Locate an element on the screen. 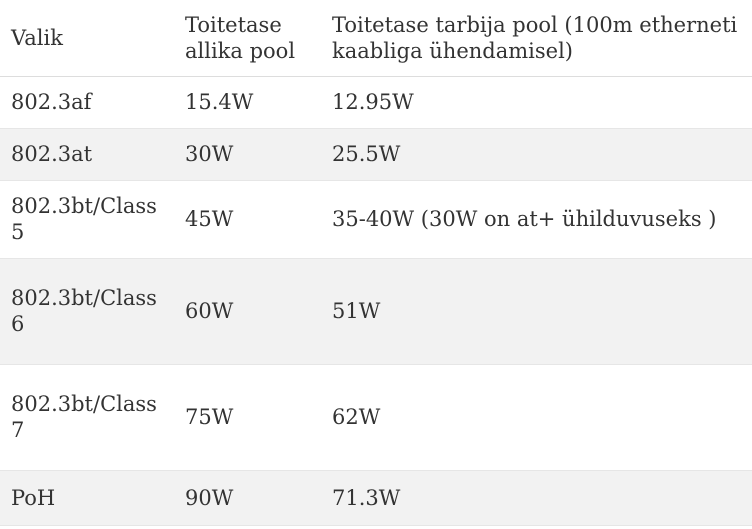 This screenshot has height=529, width=752. table-cell: 15.4W is located at coordinates (219, 102).